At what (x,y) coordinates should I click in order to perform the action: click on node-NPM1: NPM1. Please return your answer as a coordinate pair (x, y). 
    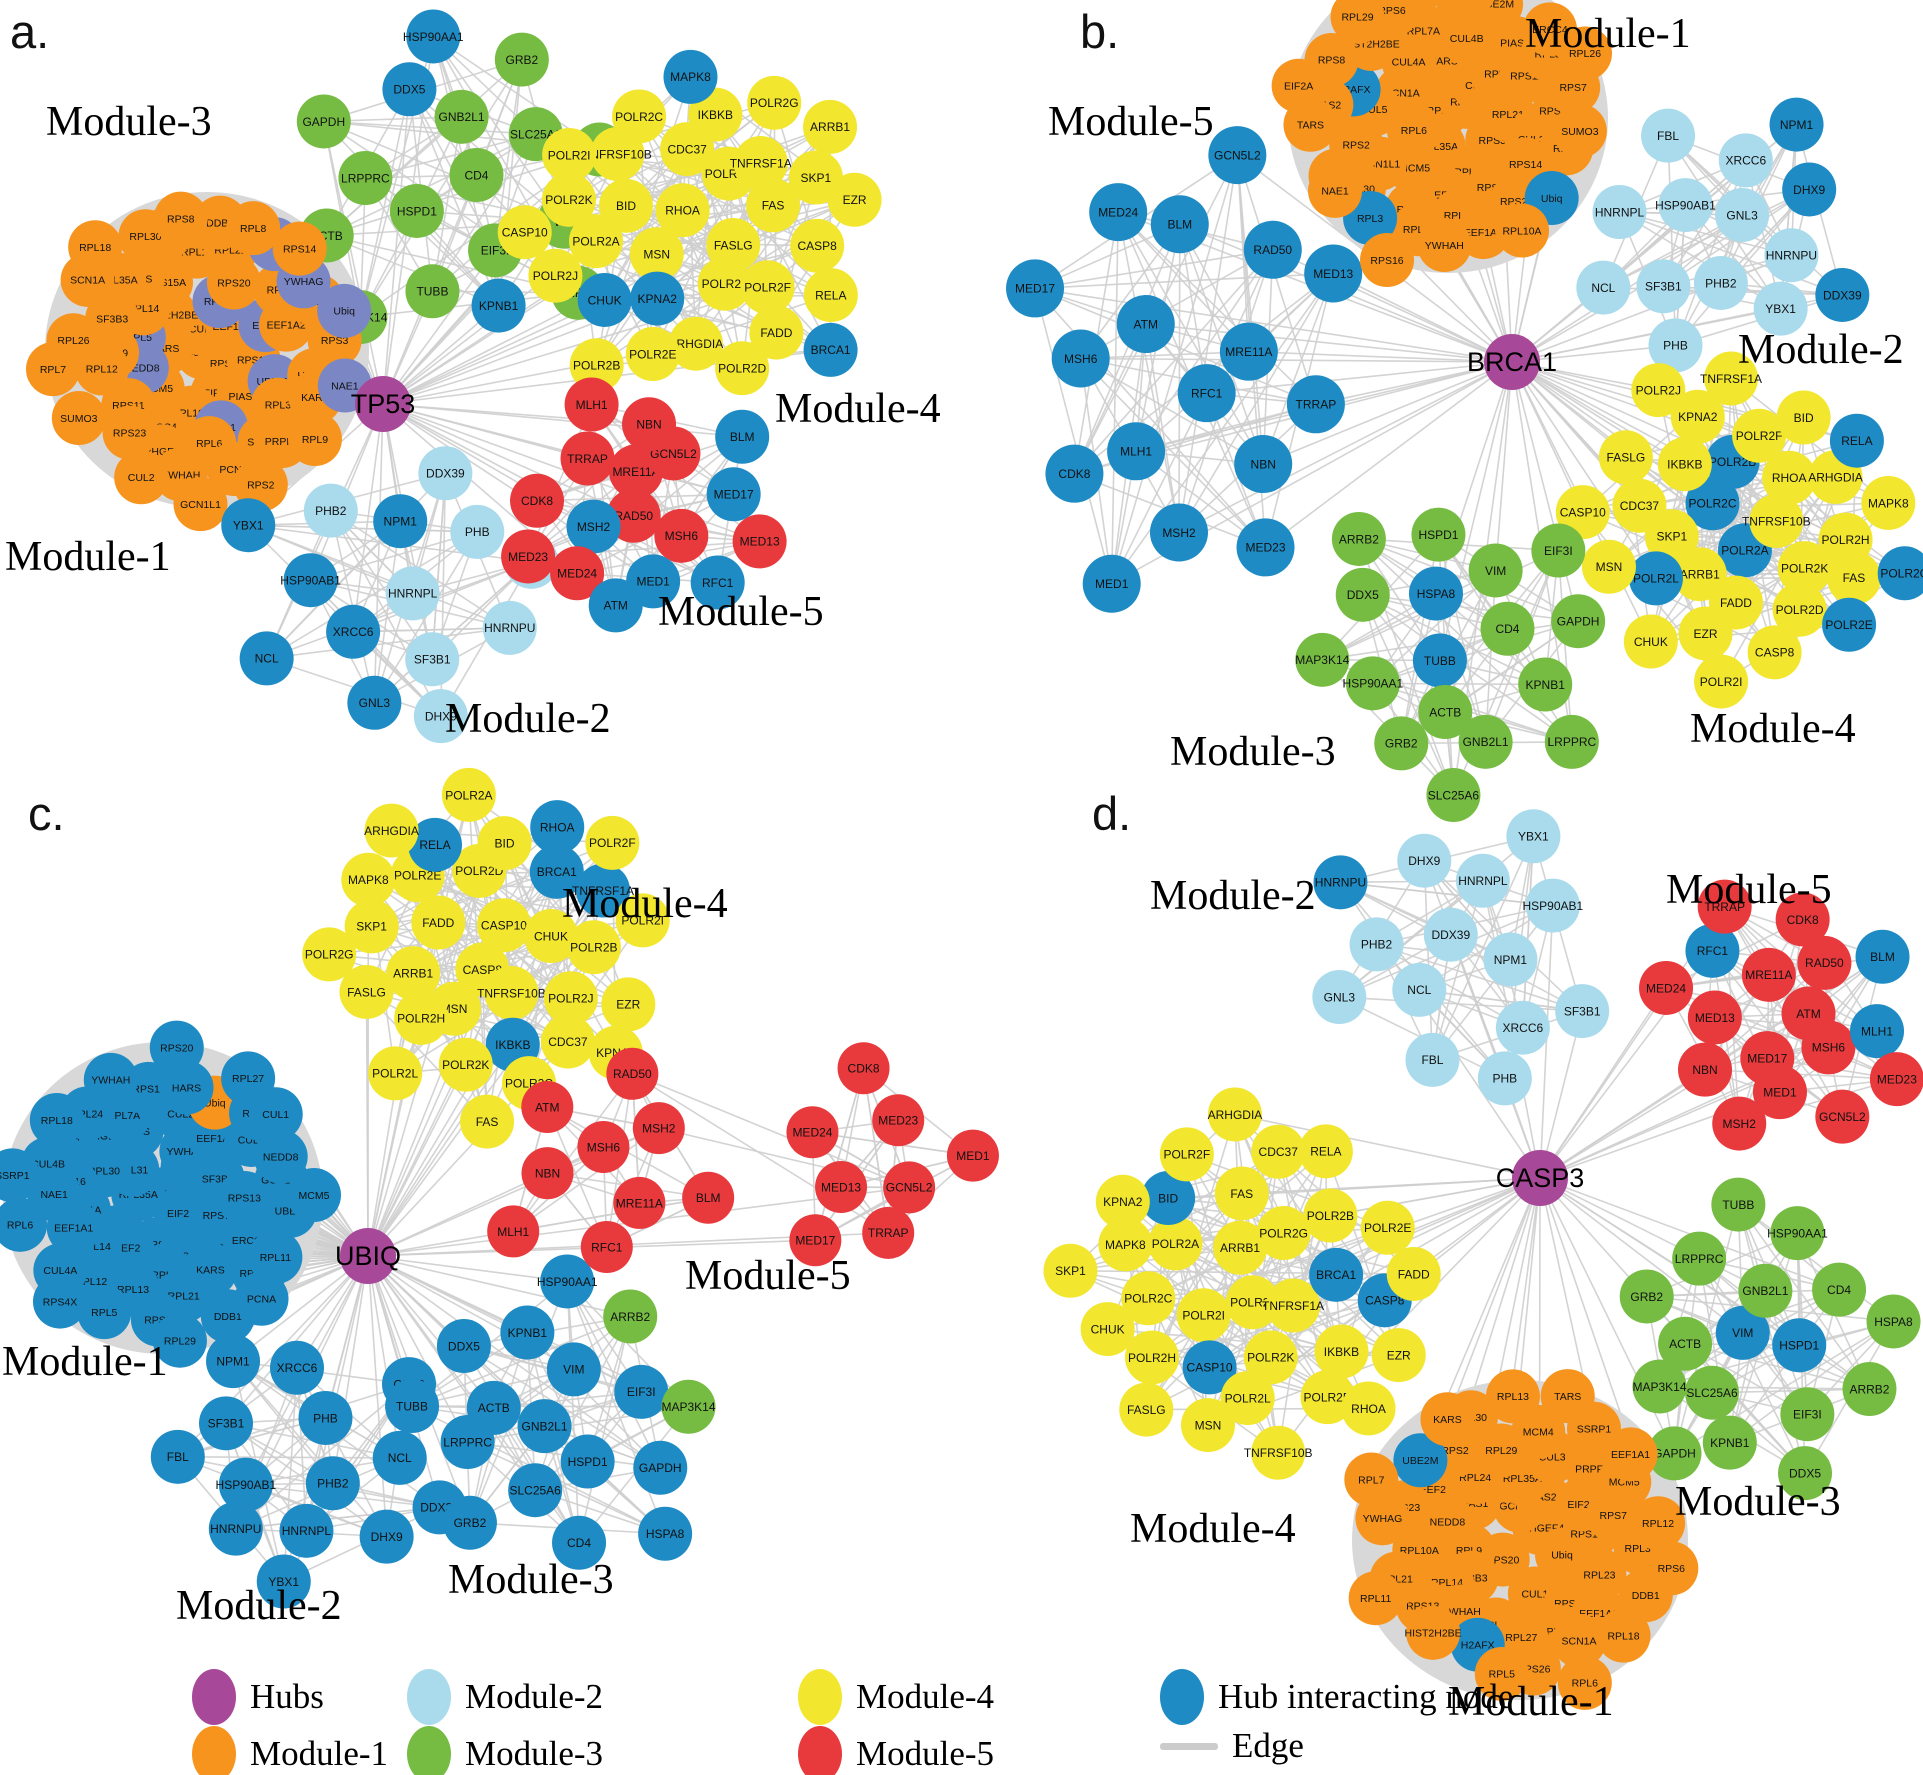
    Looking at the image, I should click on (233, 1361).